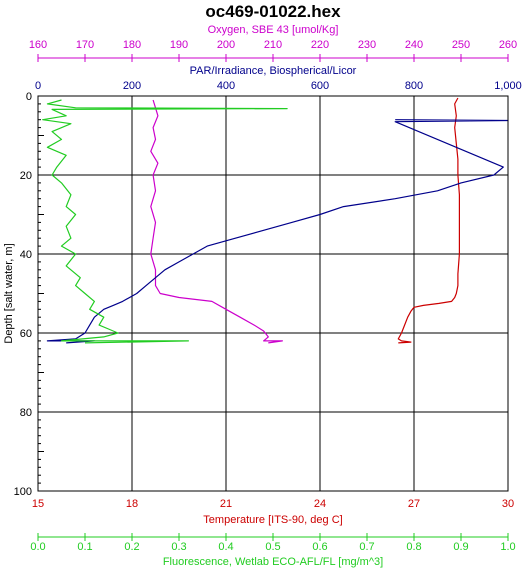  I want to click on temperature-tick-label: 18, so click(132, 504).